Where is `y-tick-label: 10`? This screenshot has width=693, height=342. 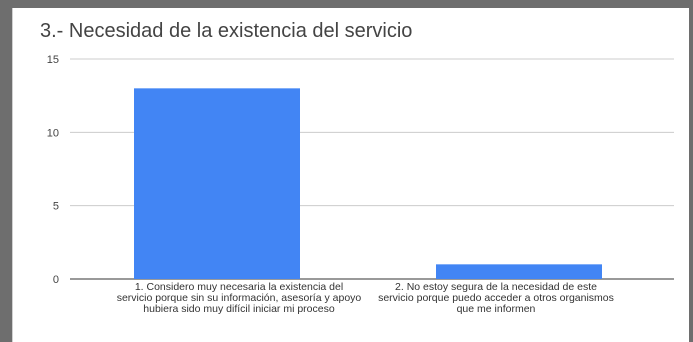
y-tick-label: 10 is located at coordinates (53, 133).